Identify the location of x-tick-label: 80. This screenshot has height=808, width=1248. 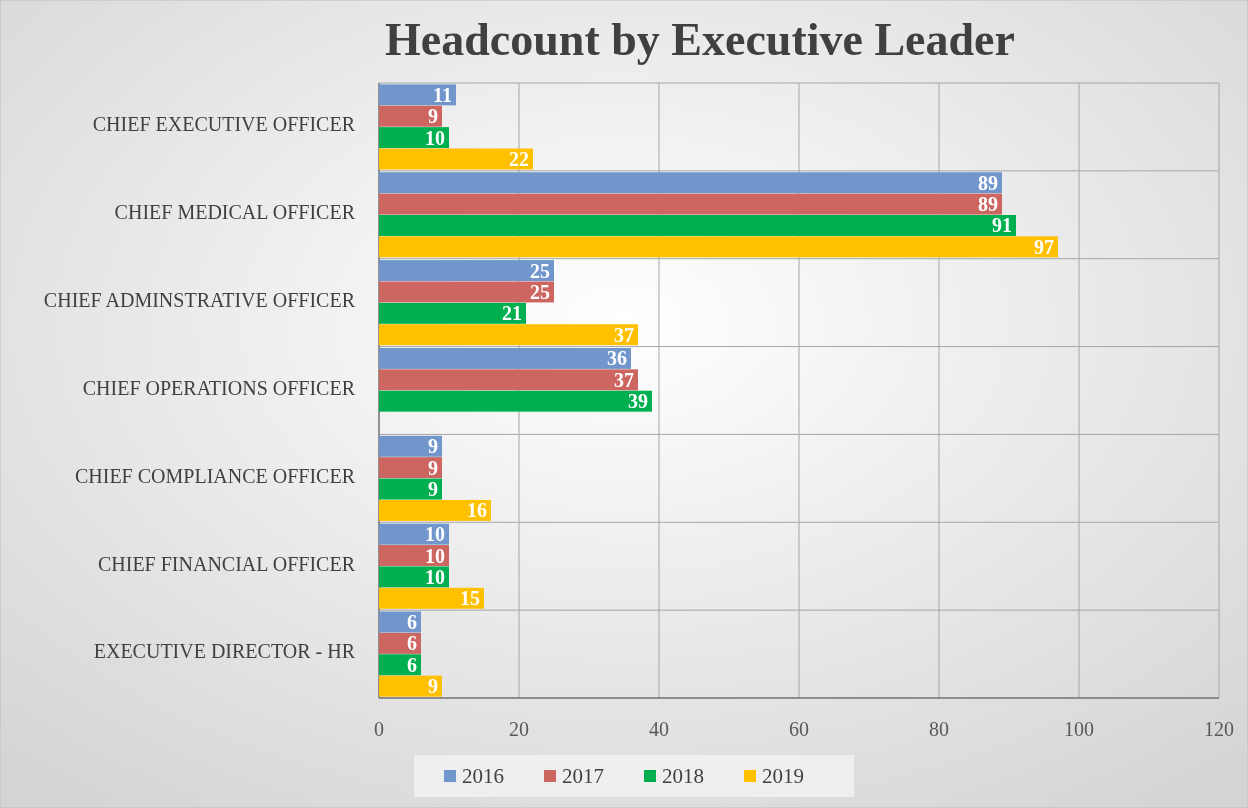
(939, 729).